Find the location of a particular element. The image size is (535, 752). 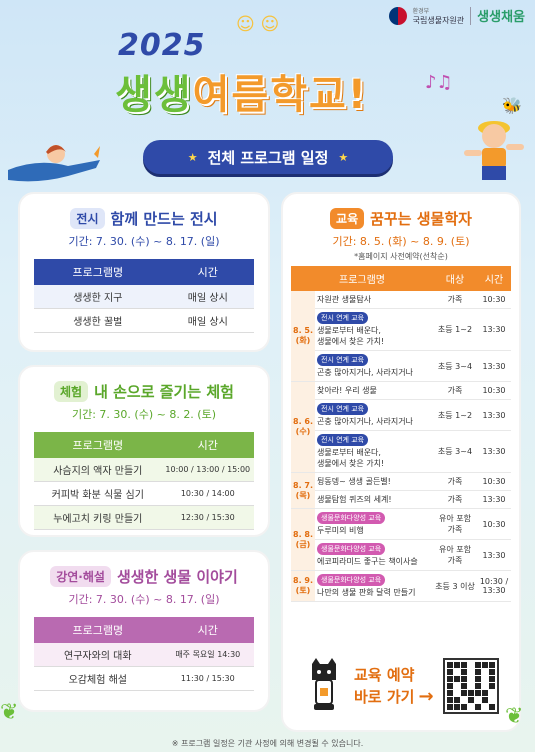

header-logos: 환경부 국립생물자원관 생생채움 is located at coordinates (456, 15).